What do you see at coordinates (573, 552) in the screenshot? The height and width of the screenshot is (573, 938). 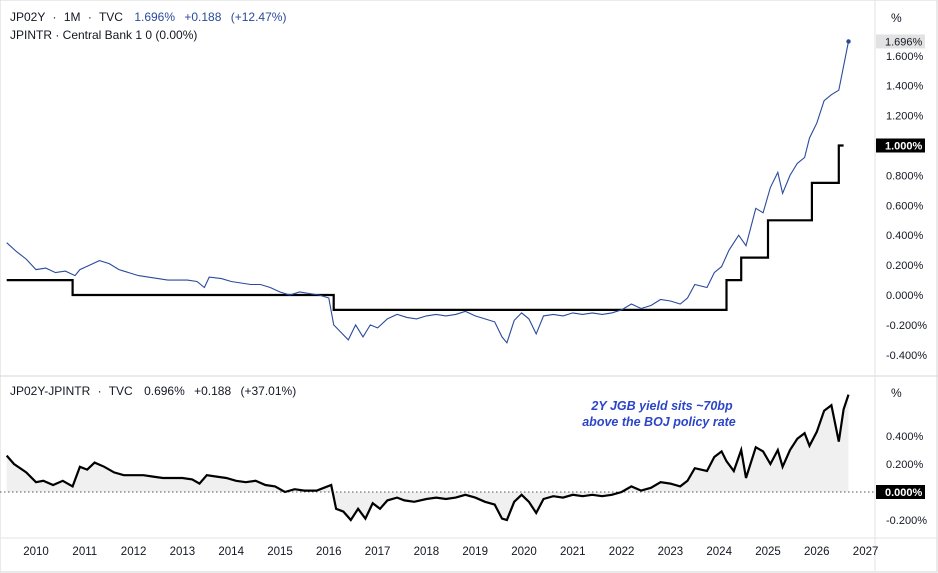 I see `time-axis-tick-label: 2021` at bounding box center [573, 552].